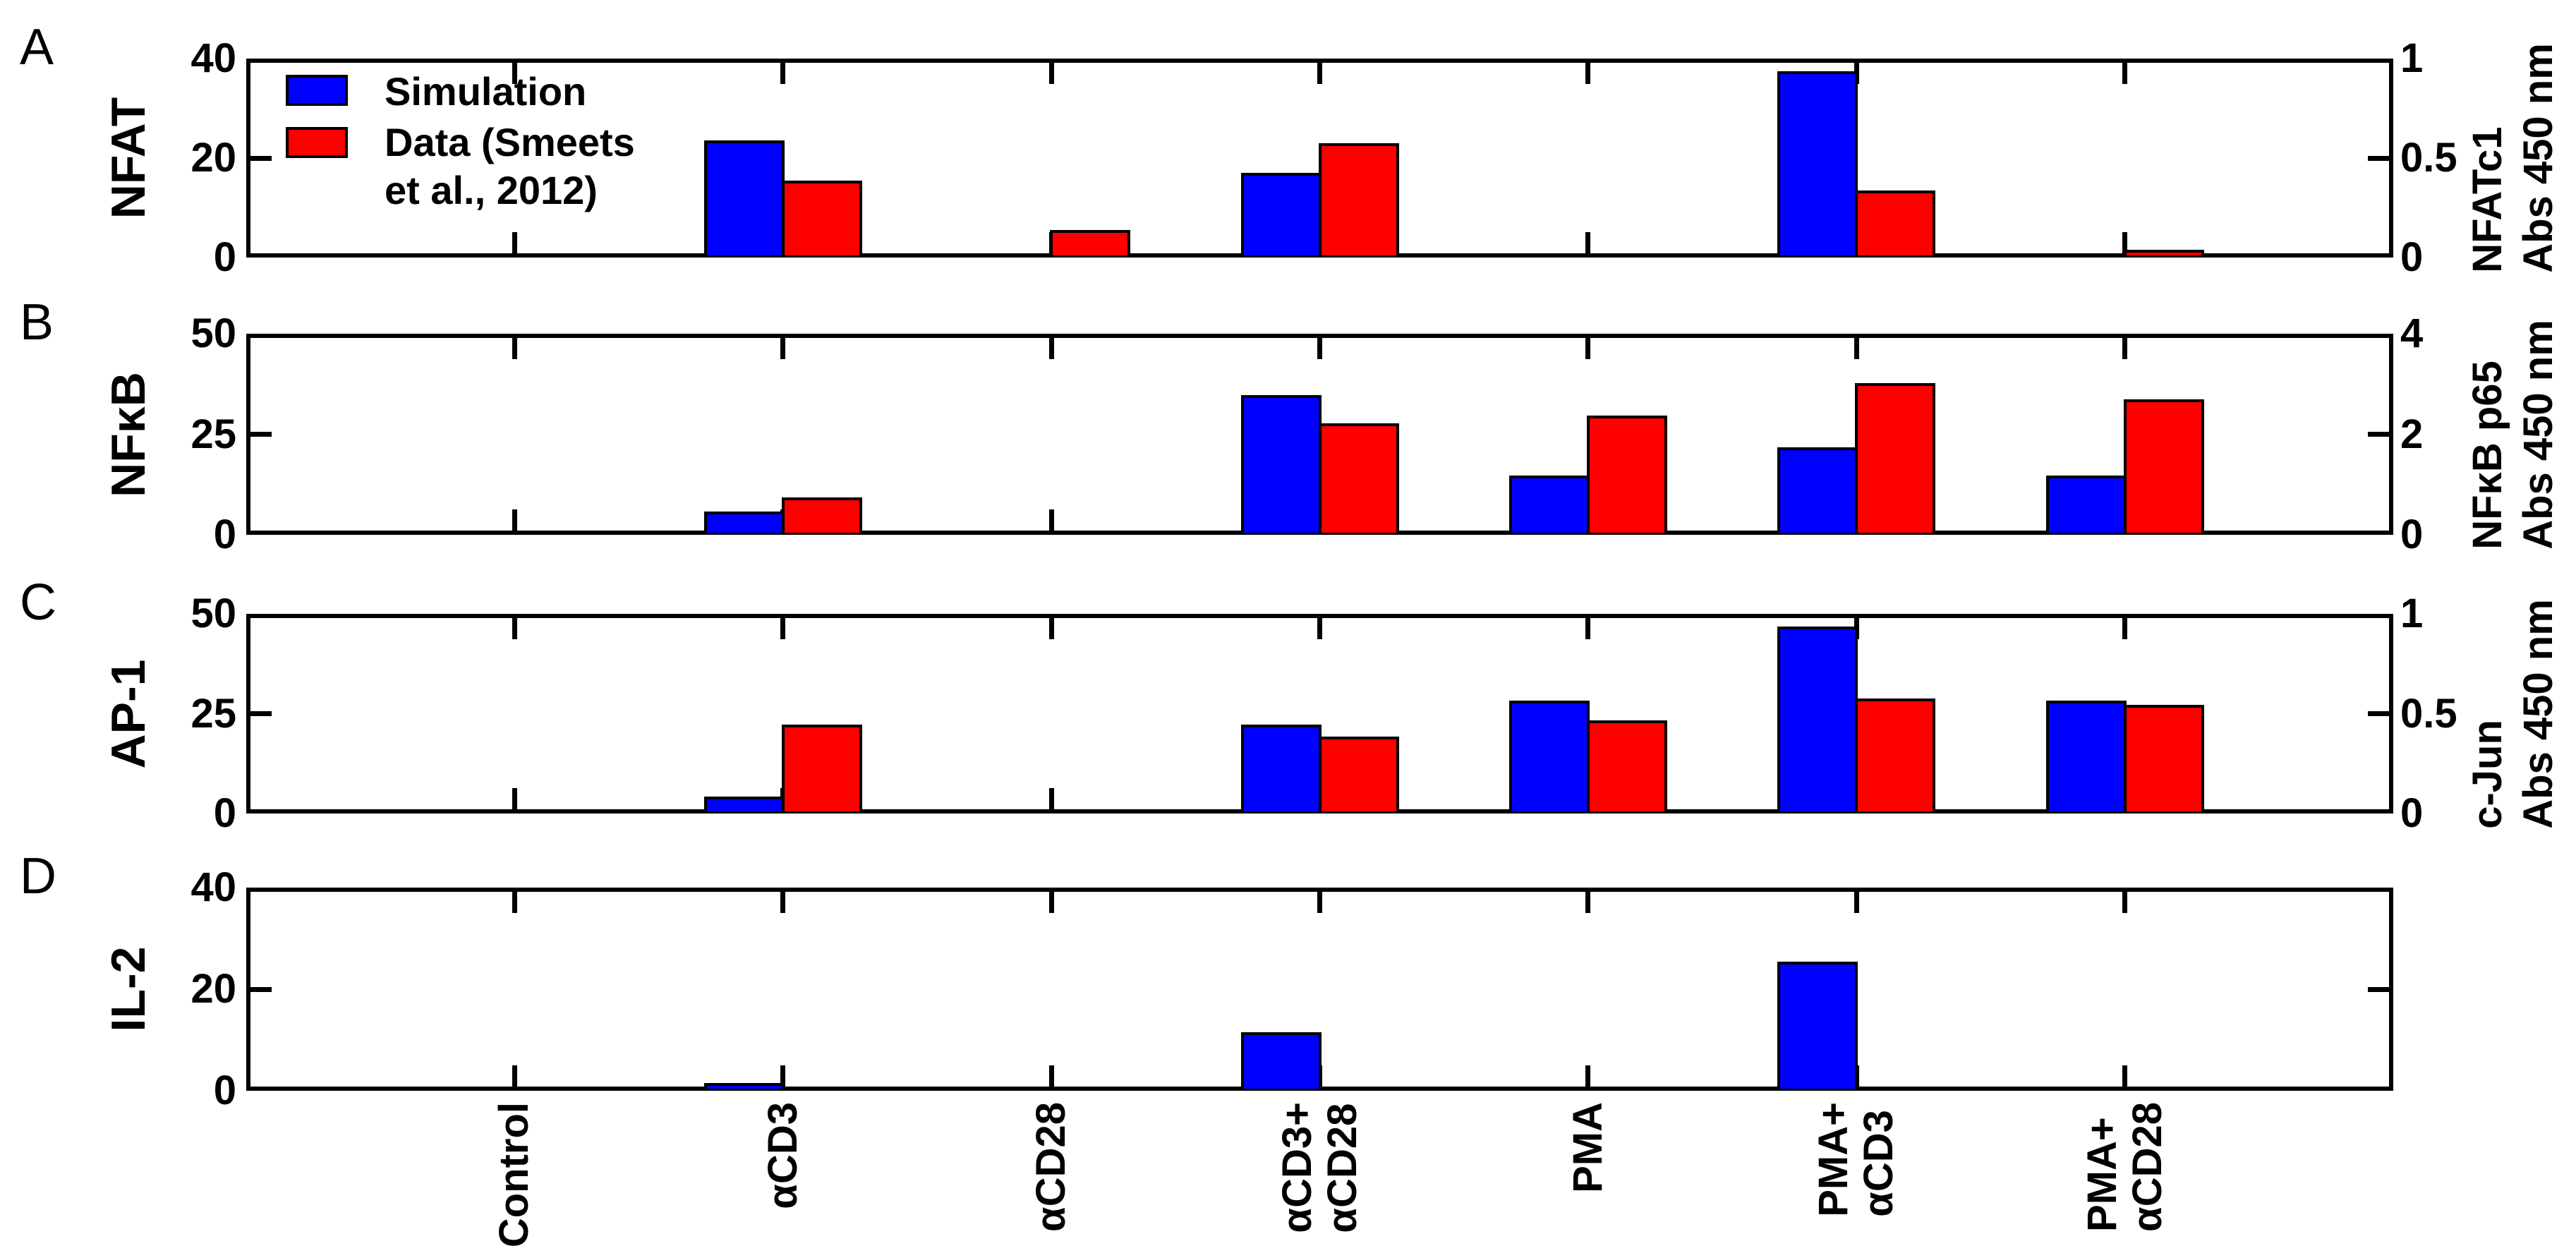 Image resolution: width=2576 pixels, height=1258 pixels. Describe the element at coordinates (1588, 1147) in the screenshot. I see `x-axis-label-5: PMA` at that location.